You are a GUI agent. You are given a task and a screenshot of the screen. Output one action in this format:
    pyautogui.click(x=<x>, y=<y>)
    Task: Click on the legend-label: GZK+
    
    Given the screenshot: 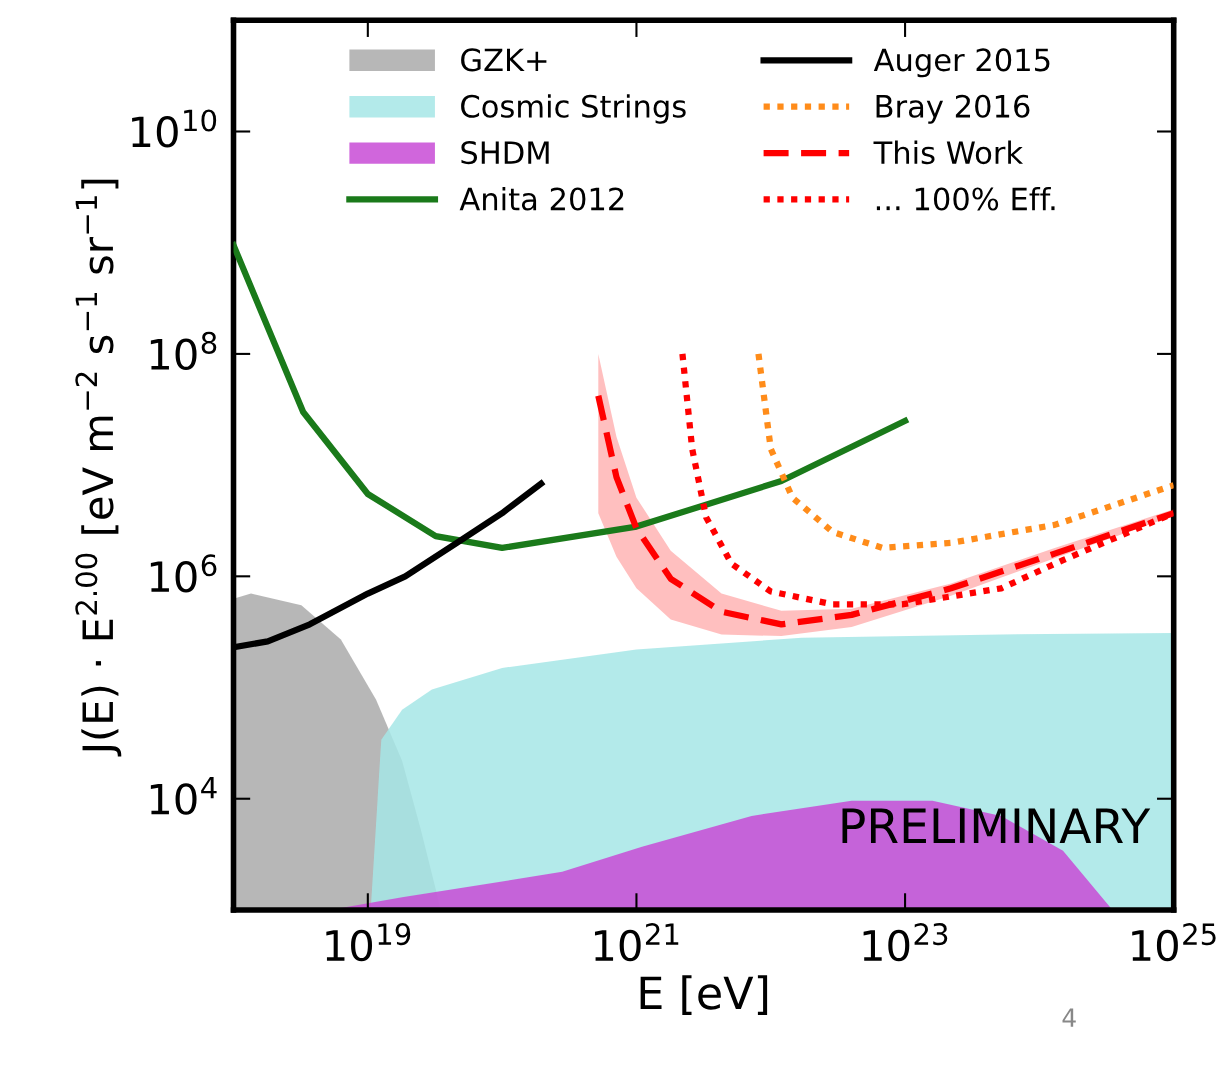 What is the action you would take?
    pyautogui.click(x=504, y=60)
    